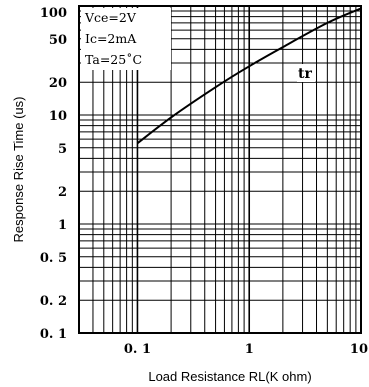 Image resolution: width=369 pixels, height=387 pixels. I want to click on y-tick-label: 20, so click(58, 83).